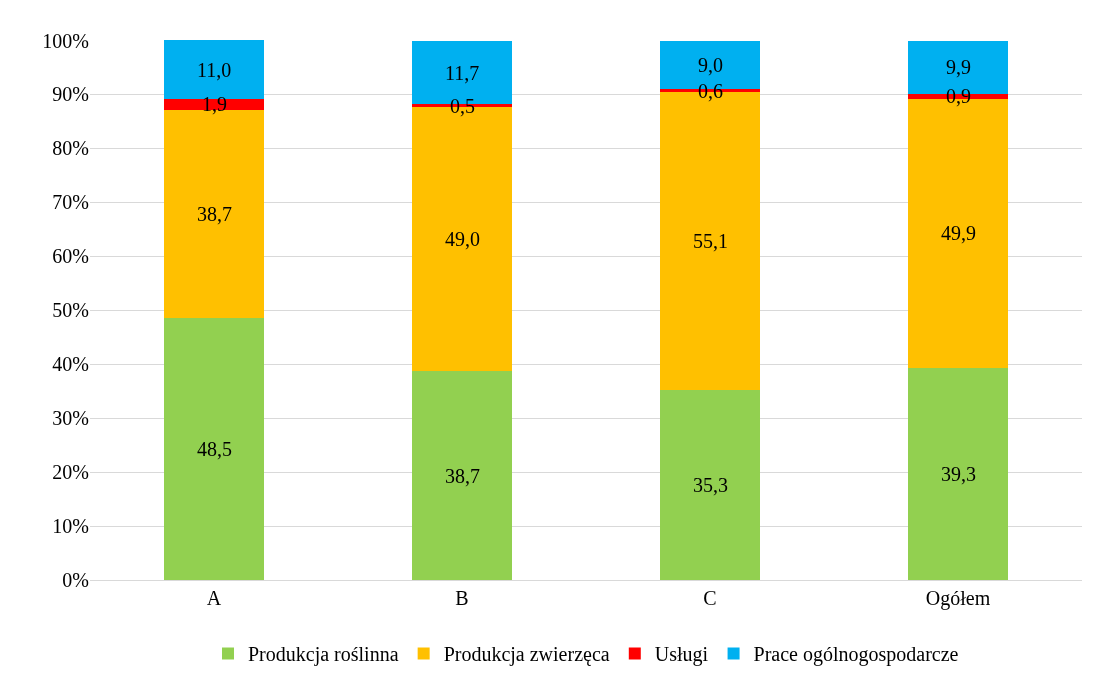  Describe the element at coordinates (958, 598) in the screenshot. I see `x-tick-label: Ogółem` at that location.